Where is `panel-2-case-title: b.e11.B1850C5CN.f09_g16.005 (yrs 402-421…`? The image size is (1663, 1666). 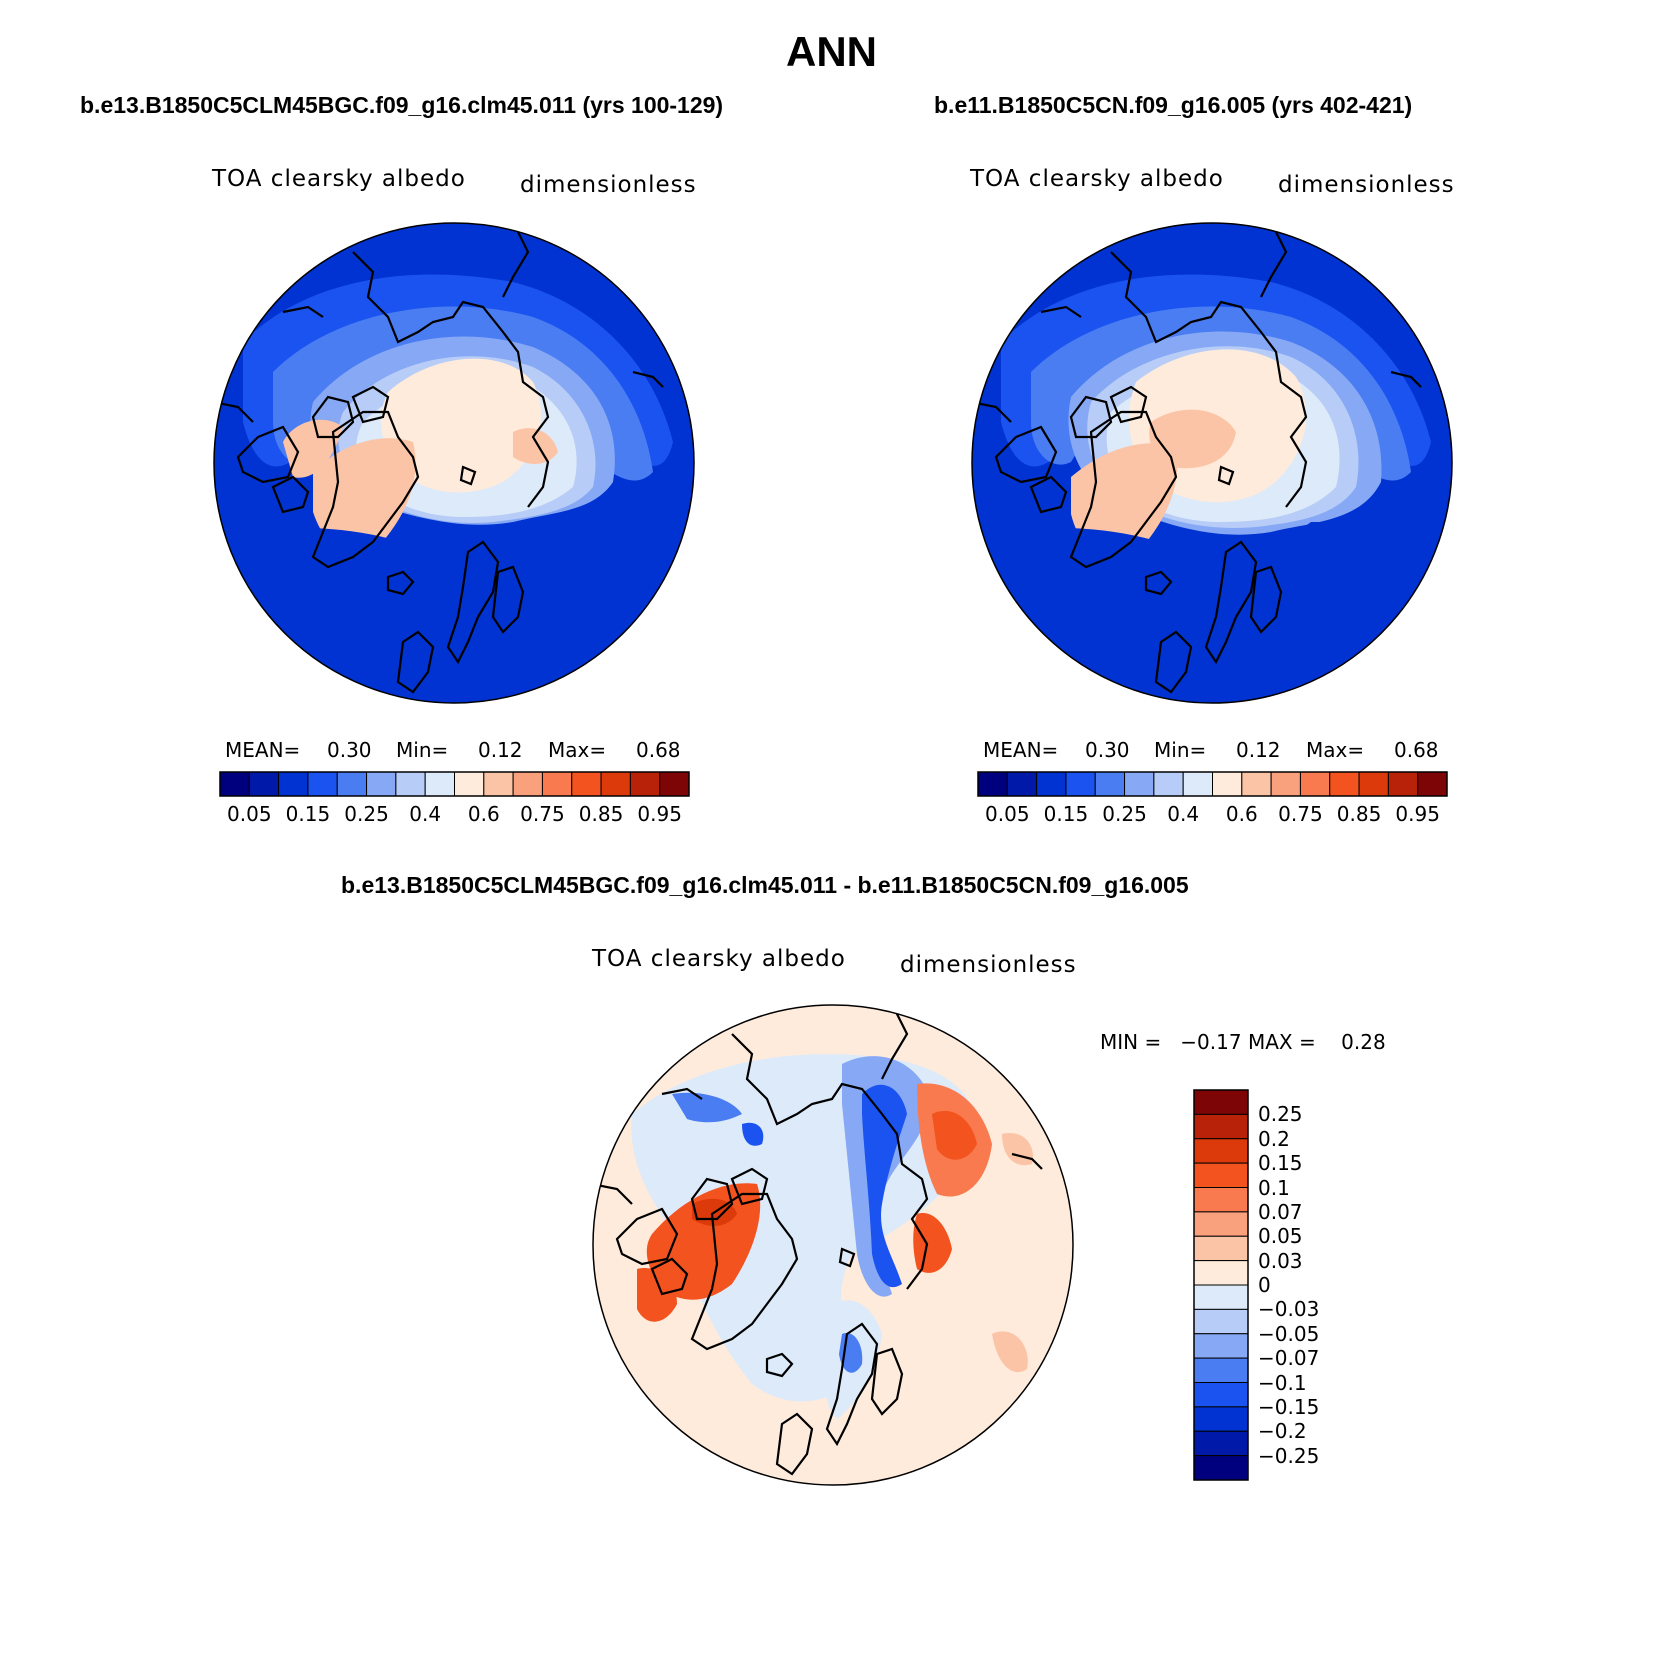
panel-2-case-title: b.e11.B1850C5CN.f09_g16.005 (yrs 402-421… is located at coordinates (1173, 105).